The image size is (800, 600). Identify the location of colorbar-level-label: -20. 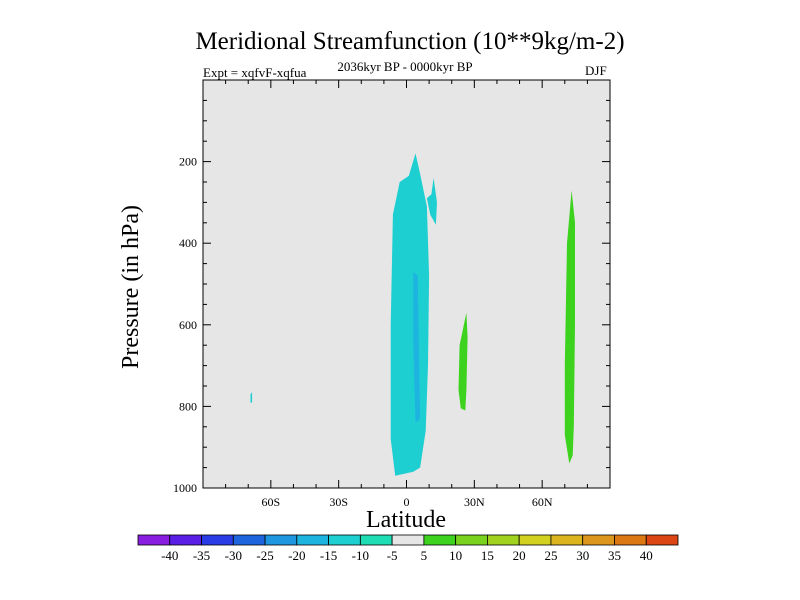
(296, 555).